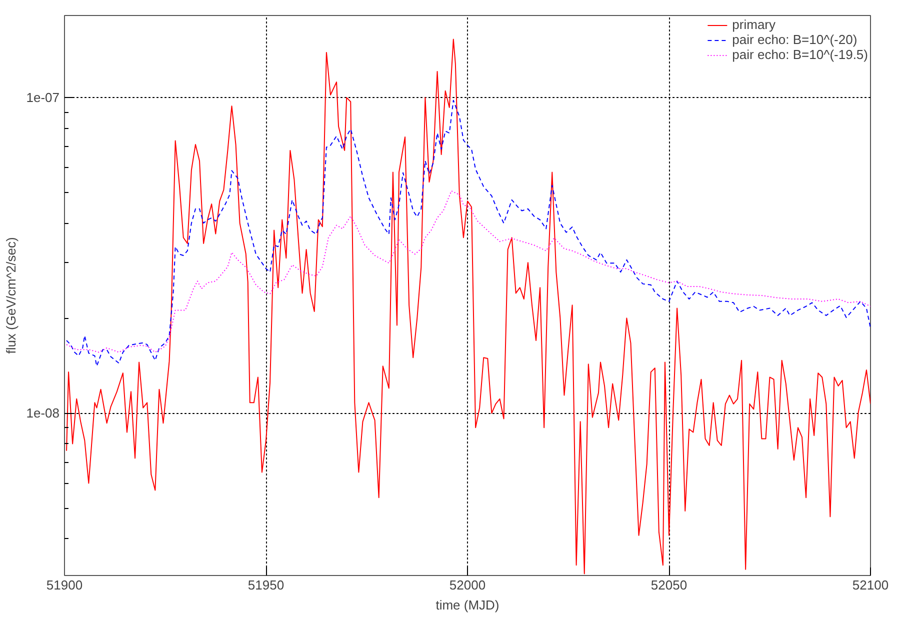 Image resolution: width=913 pixels, height=621 pixels. I want to click on legend-label: primary, so click(754, 24).